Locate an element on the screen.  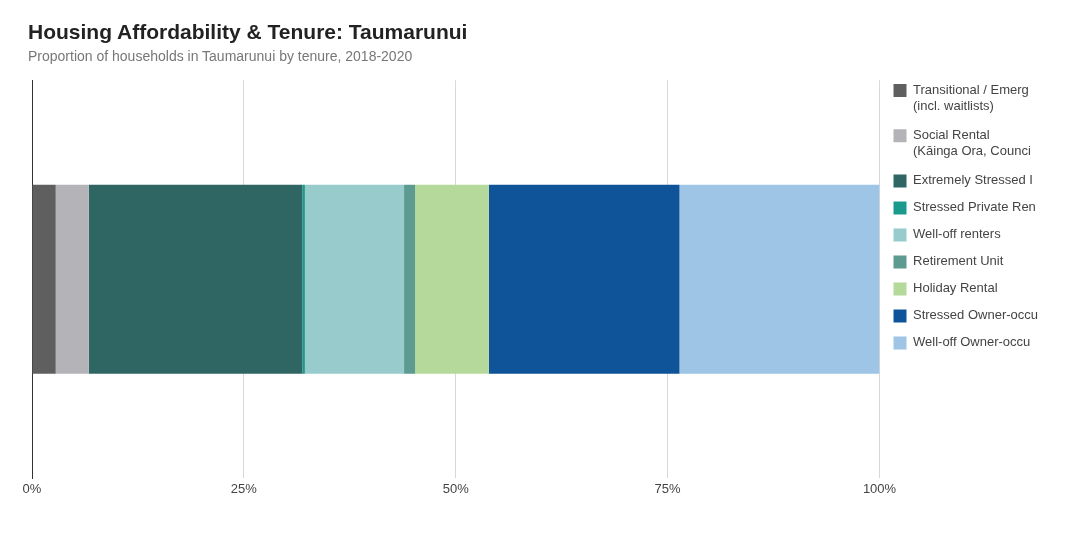
x-tick-label: 100% is located at coordinates (879, 488).